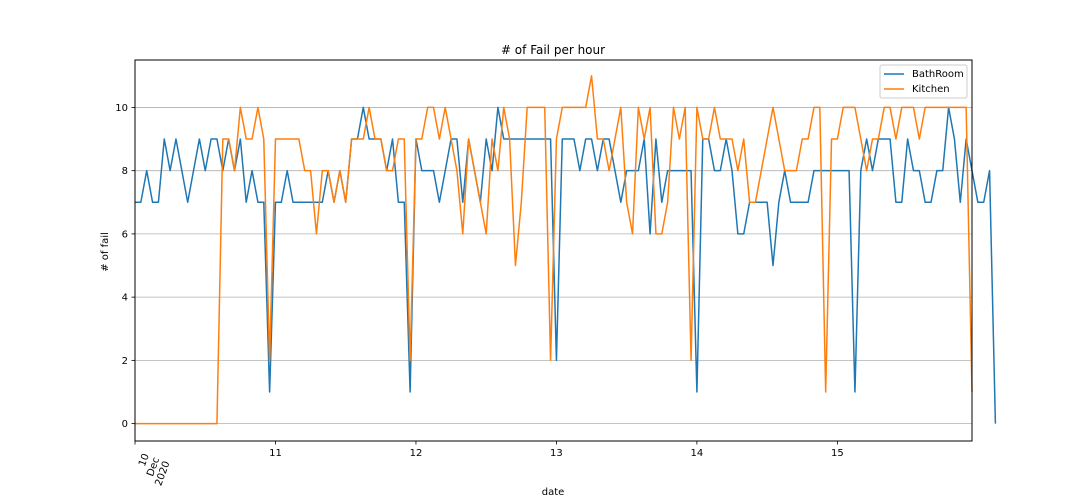  What do you see at coordinates (938, 74) in the screenshot?
I see `legend-label-bathroom: BathRoom` at bounding box center [938, 74].